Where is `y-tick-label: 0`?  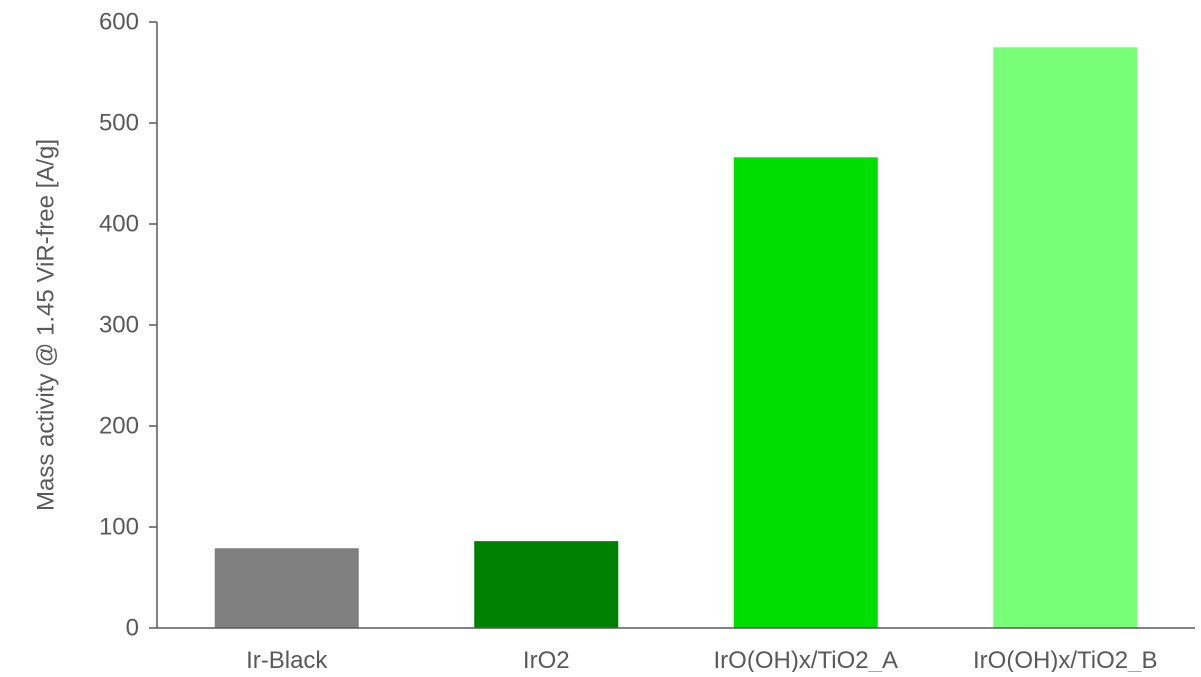
y-tick-label: 0 is located at coordinates (132, 628).